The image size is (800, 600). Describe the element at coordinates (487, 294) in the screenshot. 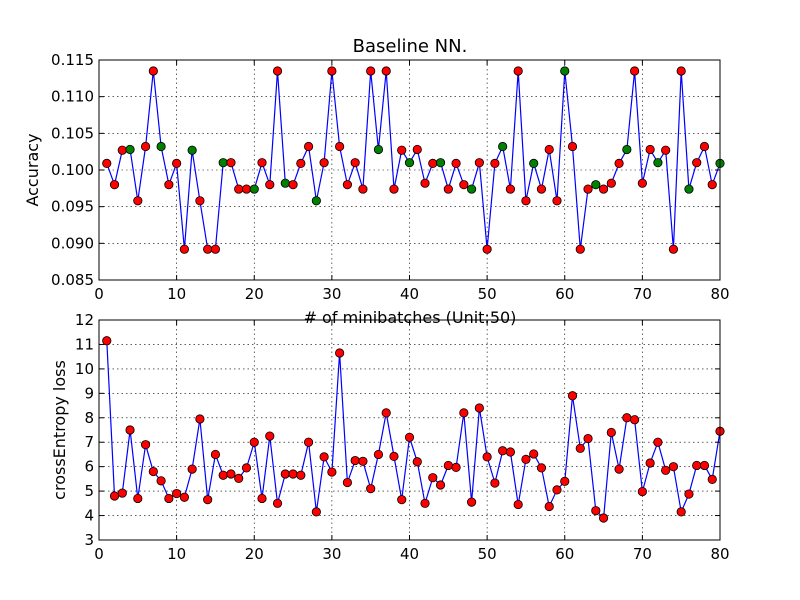

I see `accuracy-x-tick-label: 50` at that location.